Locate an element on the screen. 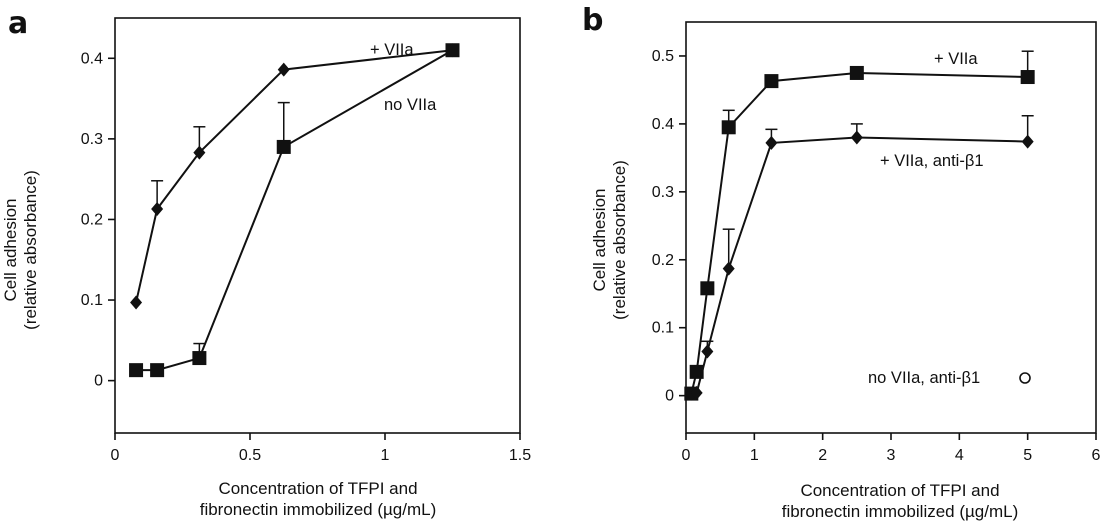  open-circle-marker is located at coordinates (1025, 378).